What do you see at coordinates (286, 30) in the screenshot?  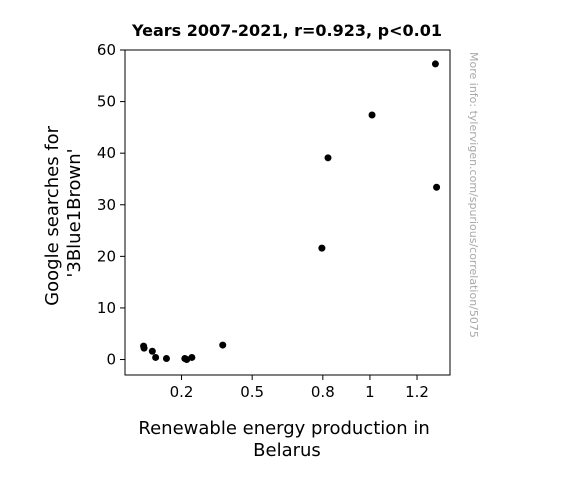 I see `chart-title: Years 2007-2021, r=0.923, p<0.01` at bounding box center [286, 30].